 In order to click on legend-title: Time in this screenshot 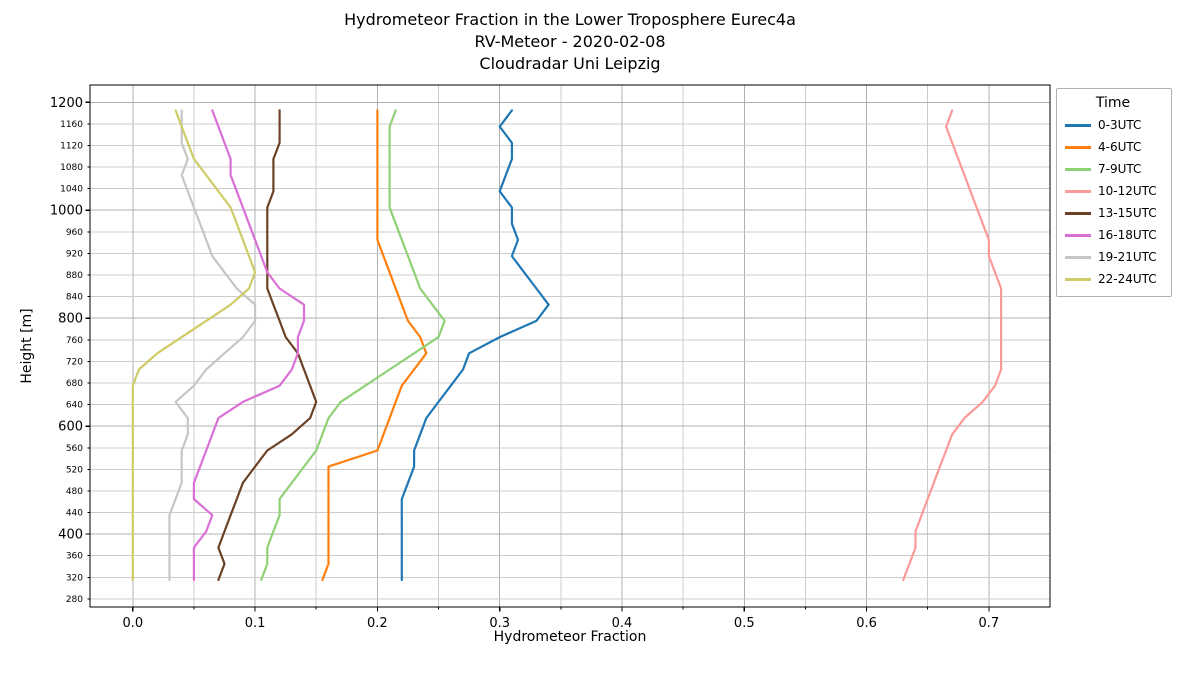, I will do `click(1113, 103)`.